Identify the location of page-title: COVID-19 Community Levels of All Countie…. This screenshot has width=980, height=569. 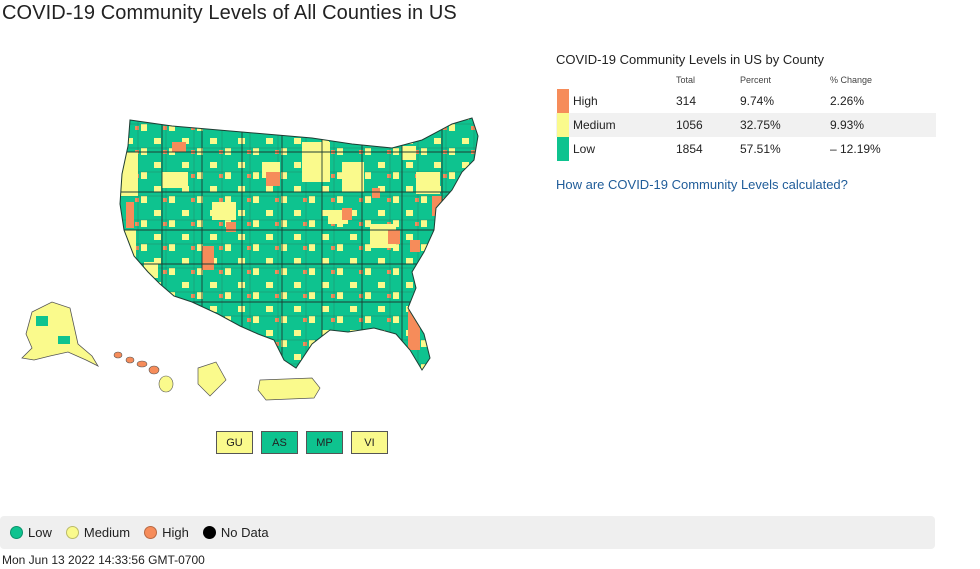
(229, 13).